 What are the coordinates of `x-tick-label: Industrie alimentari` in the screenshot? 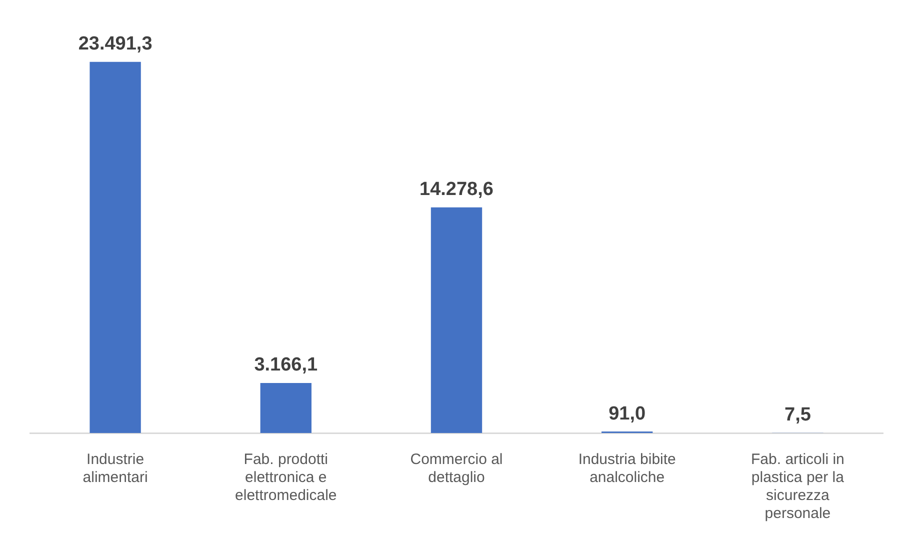 It's located at (115, 468).